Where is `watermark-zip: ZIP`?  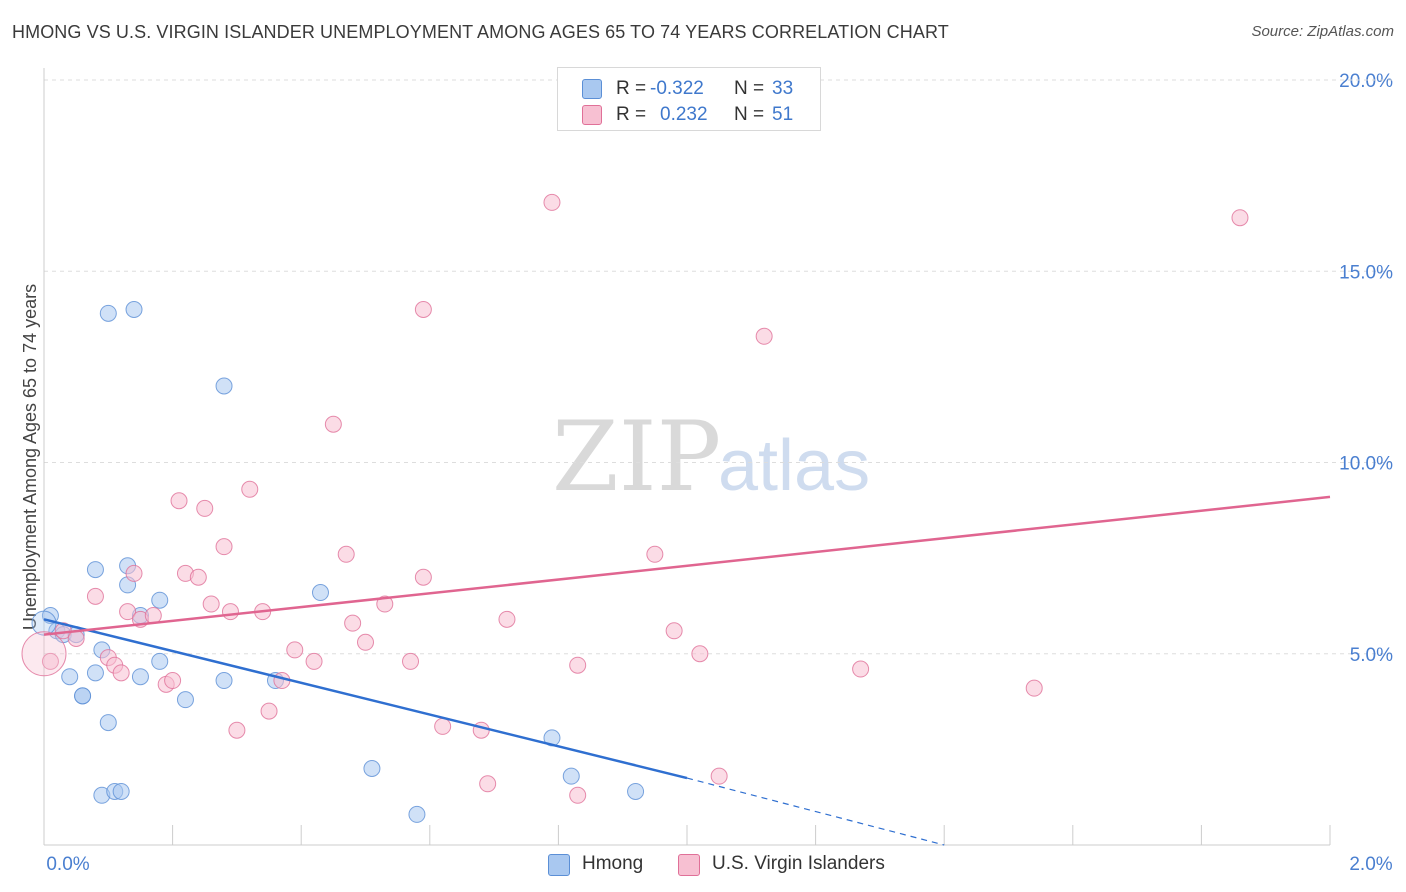
watermark-zip: ZIP is located at coordinates (636, 457).